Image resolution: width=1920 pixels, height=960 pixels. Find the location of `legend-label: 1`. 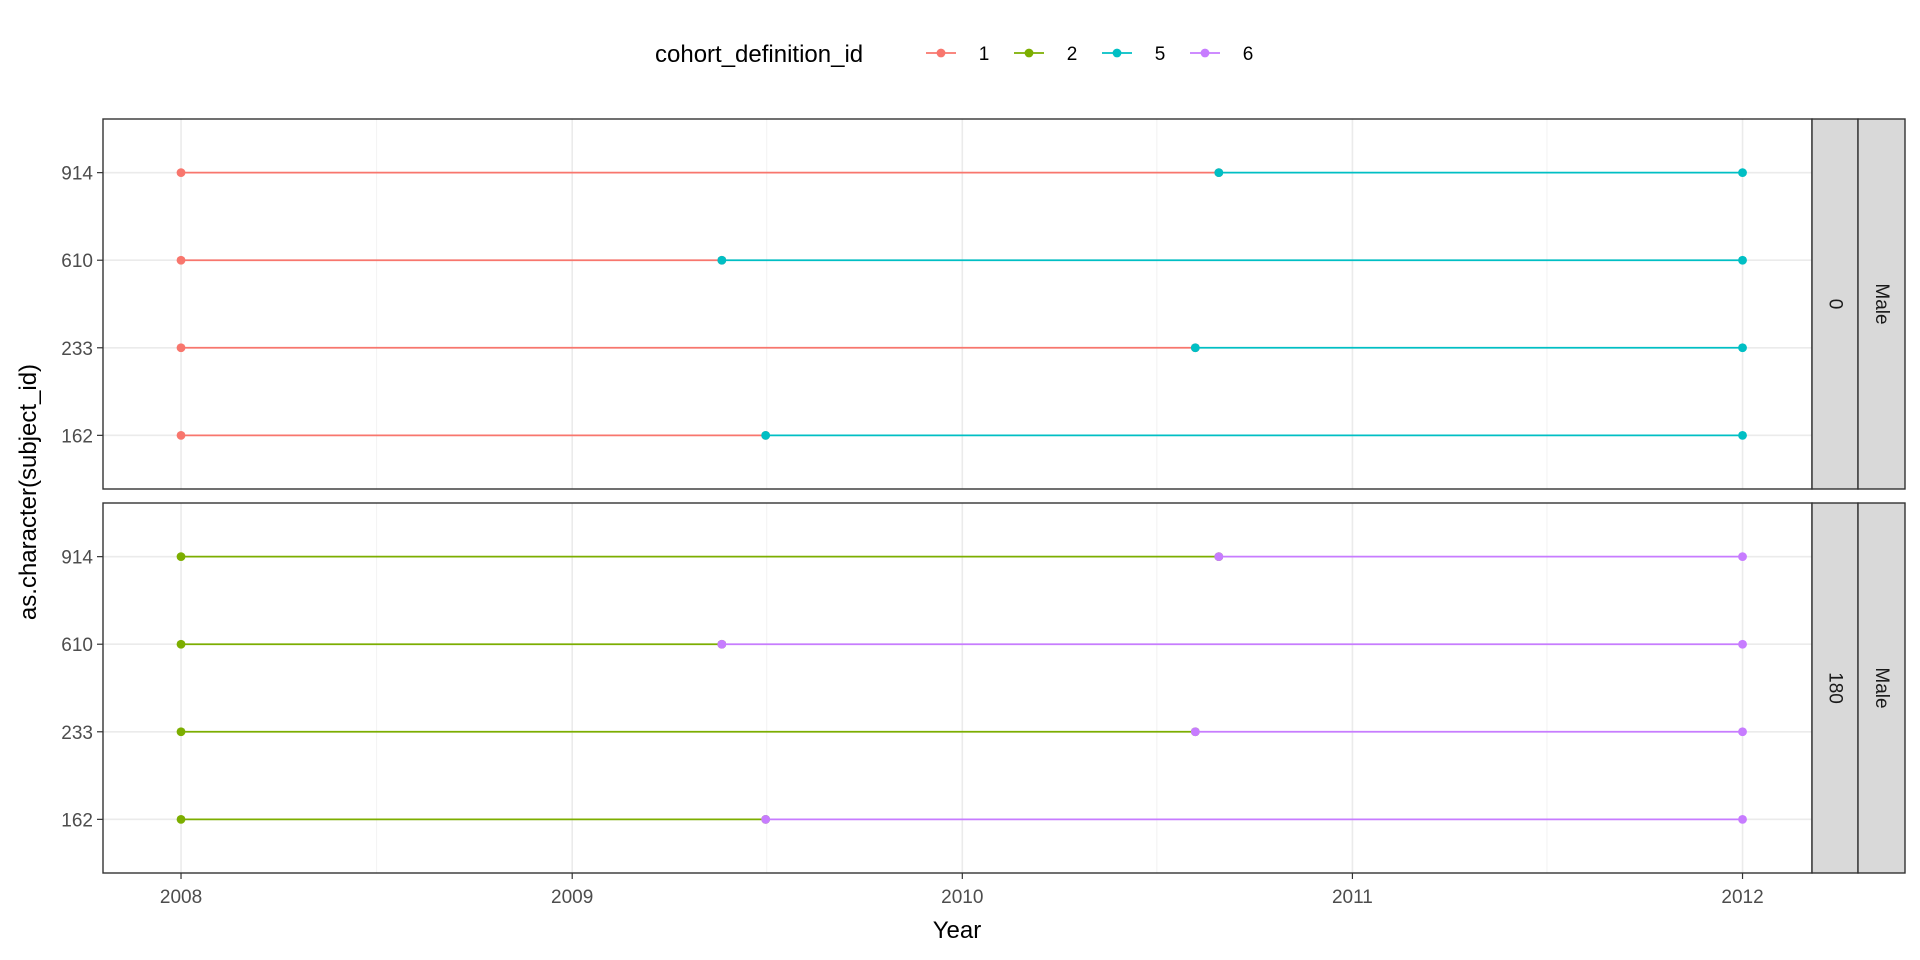

legend-label: 1 is located at coordinates (984, 54).